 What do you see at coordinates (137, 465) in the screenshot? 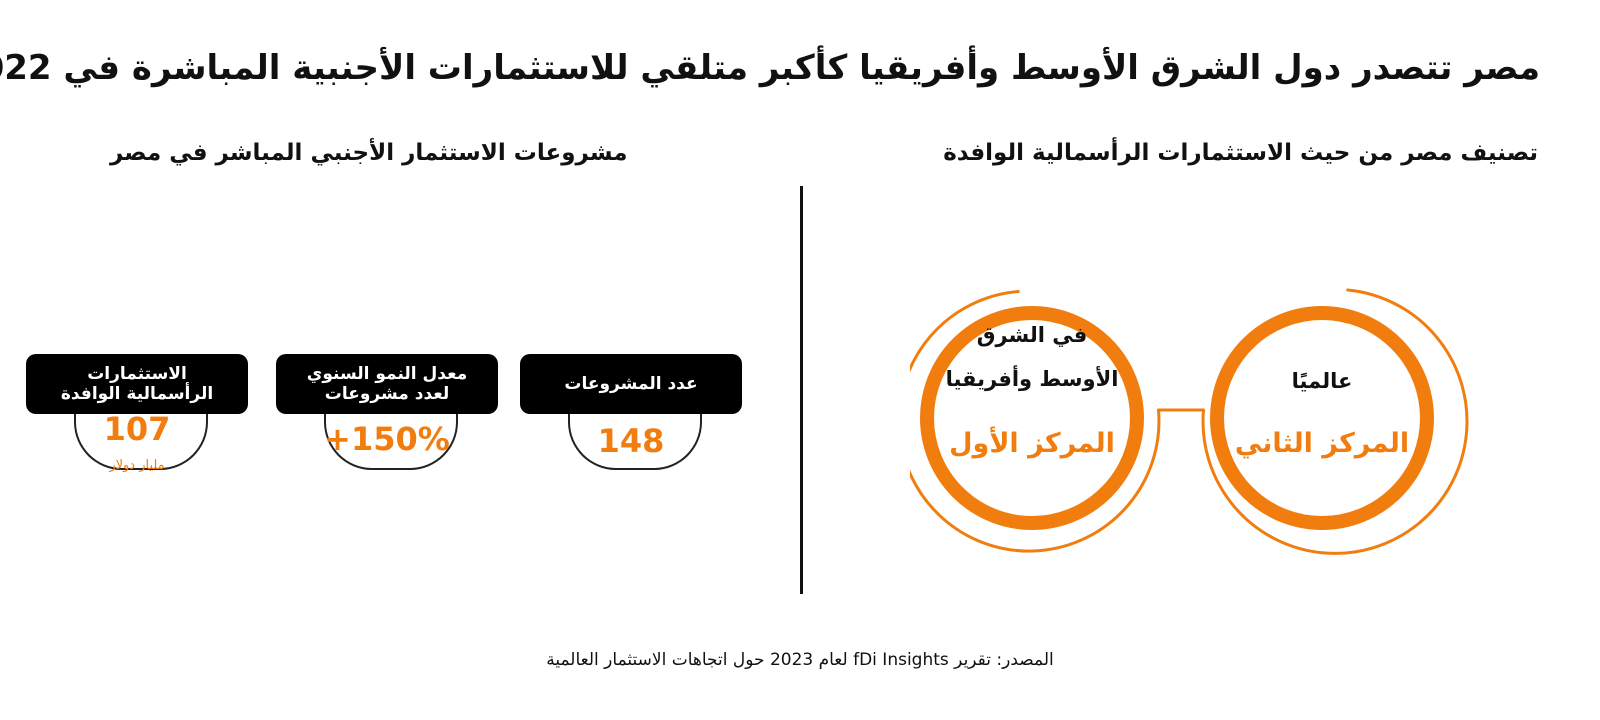
I see `stat-unit-capital-investment: مليار دولار` at bounding box center [137, 465].